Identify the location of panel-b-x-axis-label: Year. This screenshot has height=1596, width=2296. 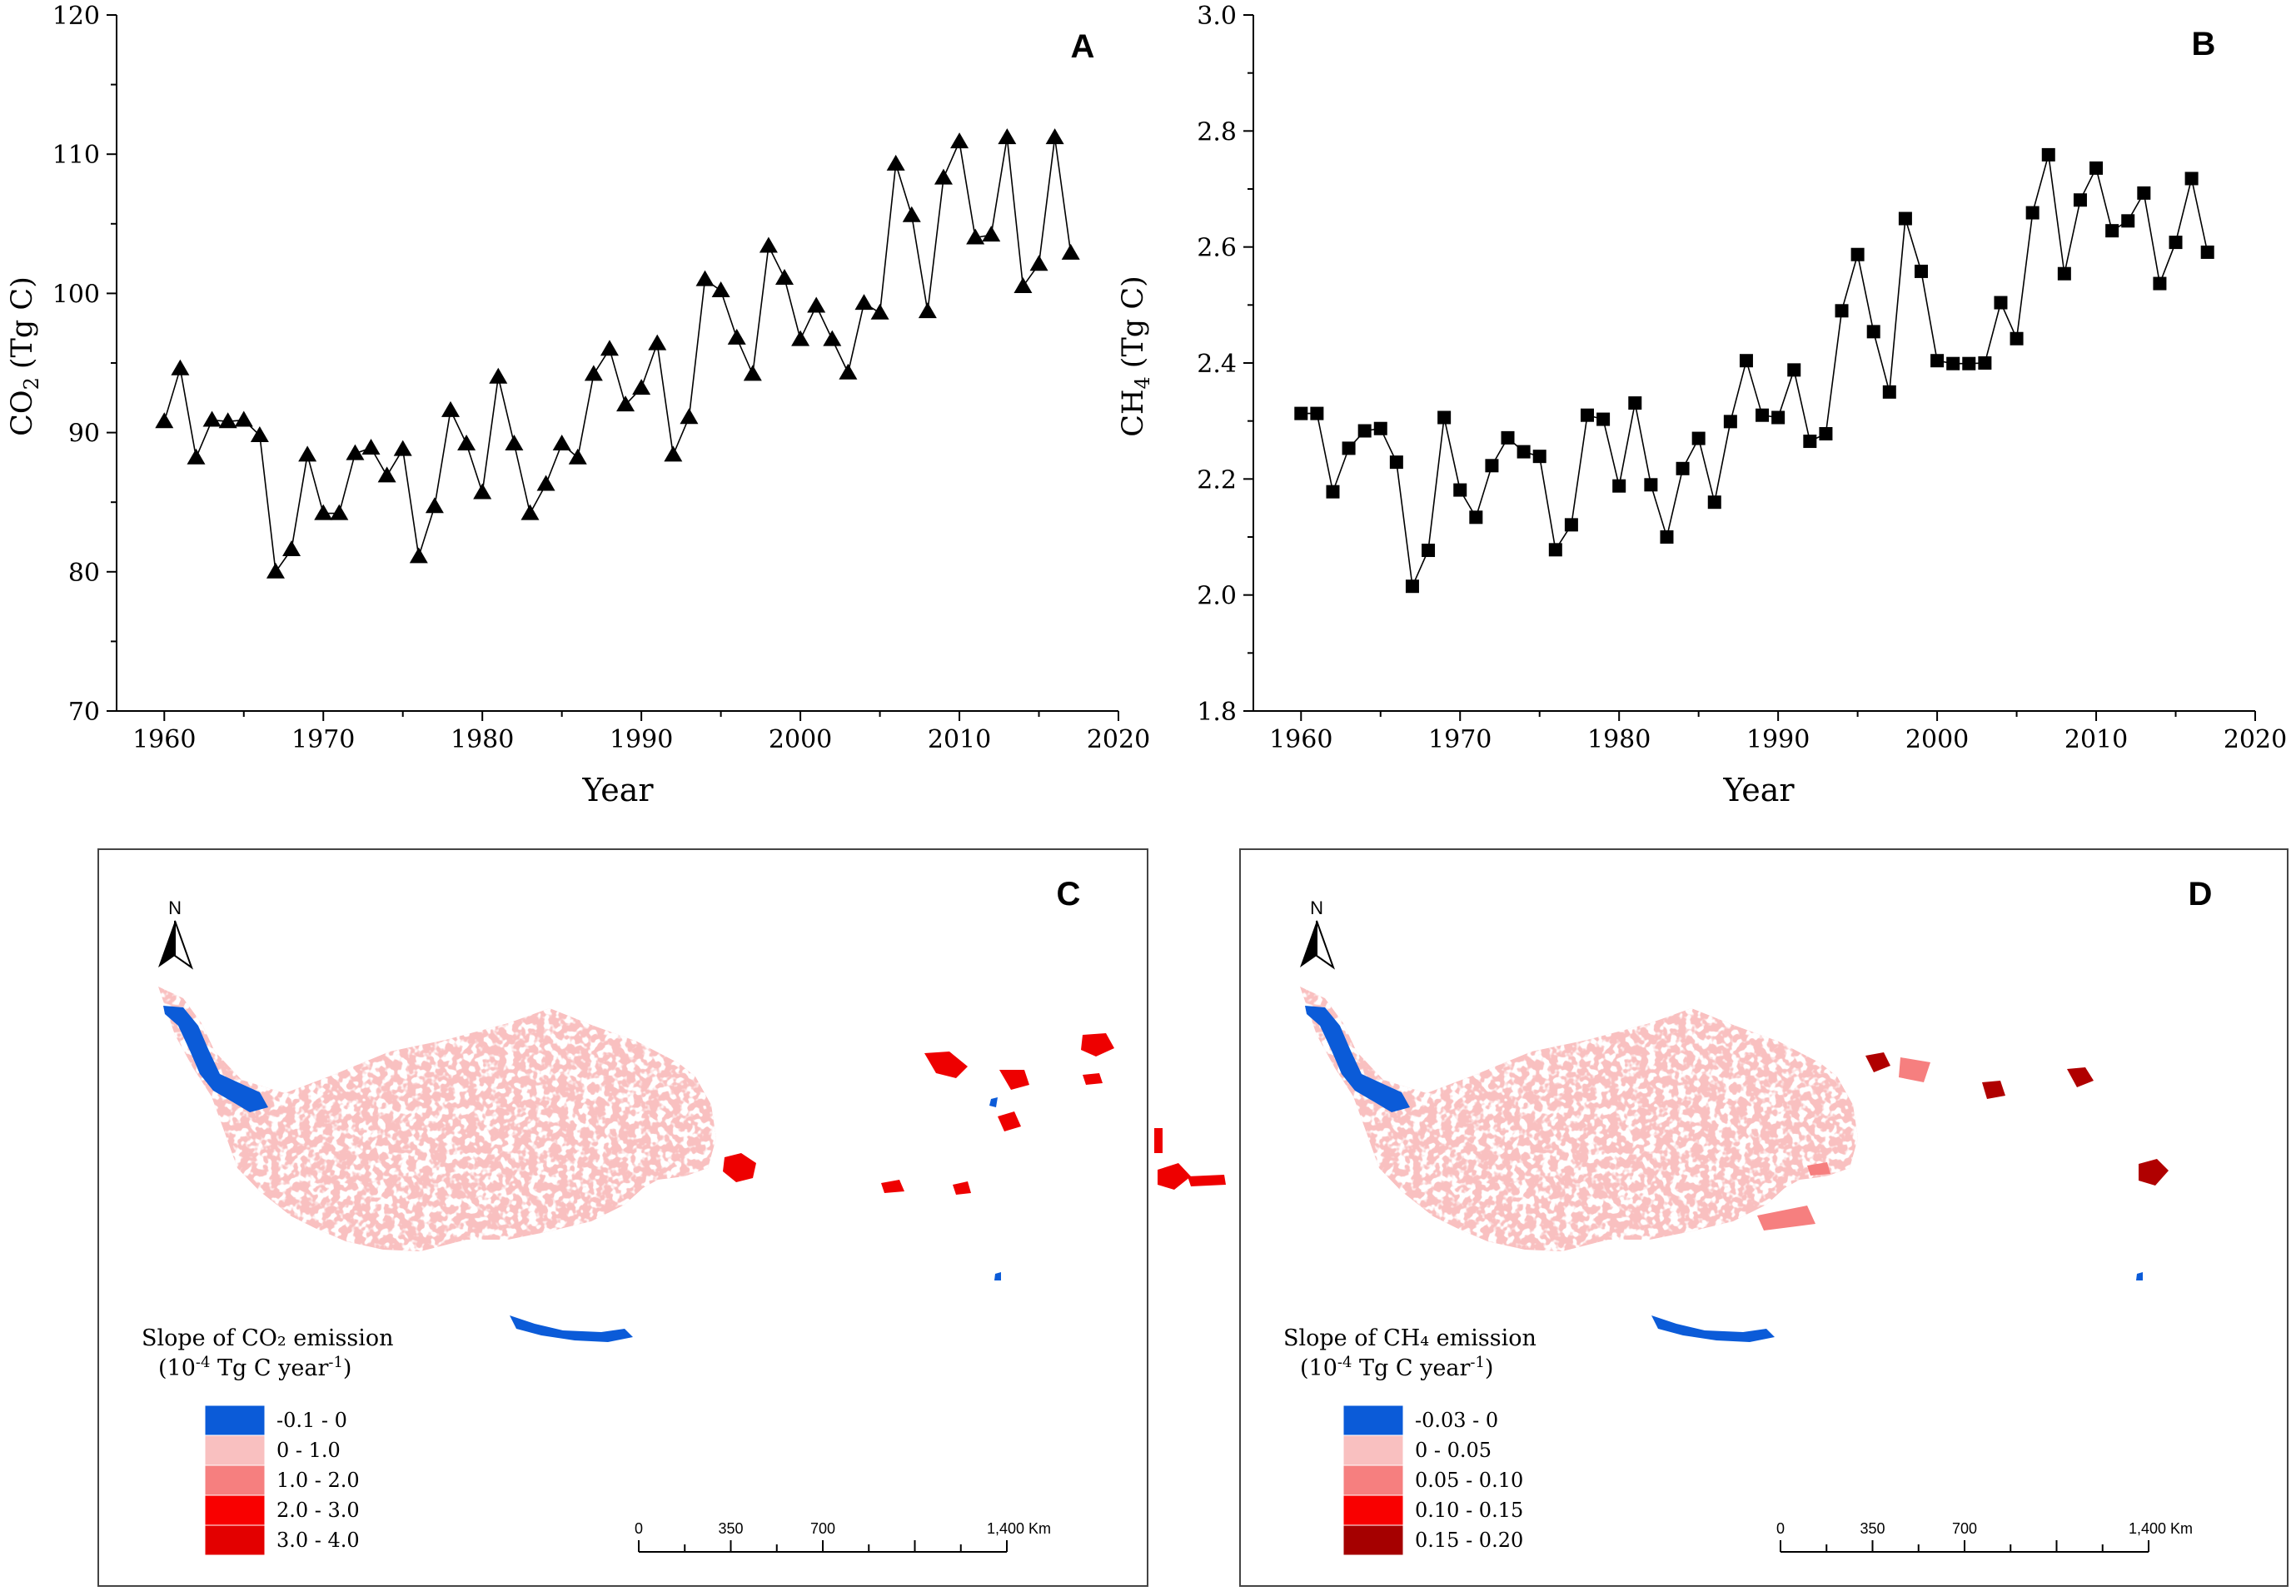
(1759, 790).